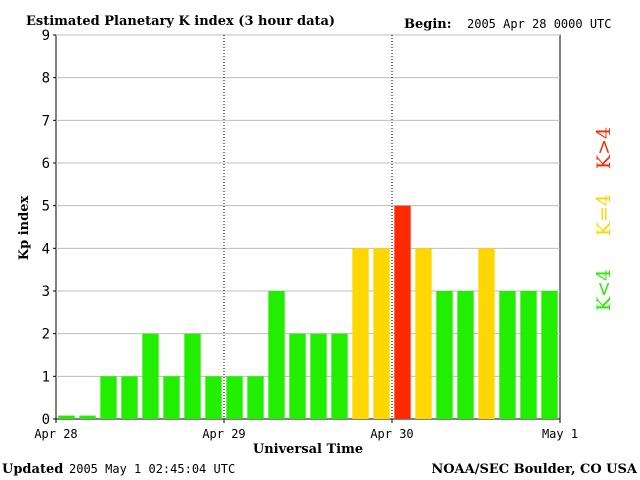 This screenshot has width=640, height=480. Describe the element at coordinates (306, 430) in the screenshot. I see `x-axis-ticks: Apr 28 Apr 29 Apr 30 May 1` at that location.